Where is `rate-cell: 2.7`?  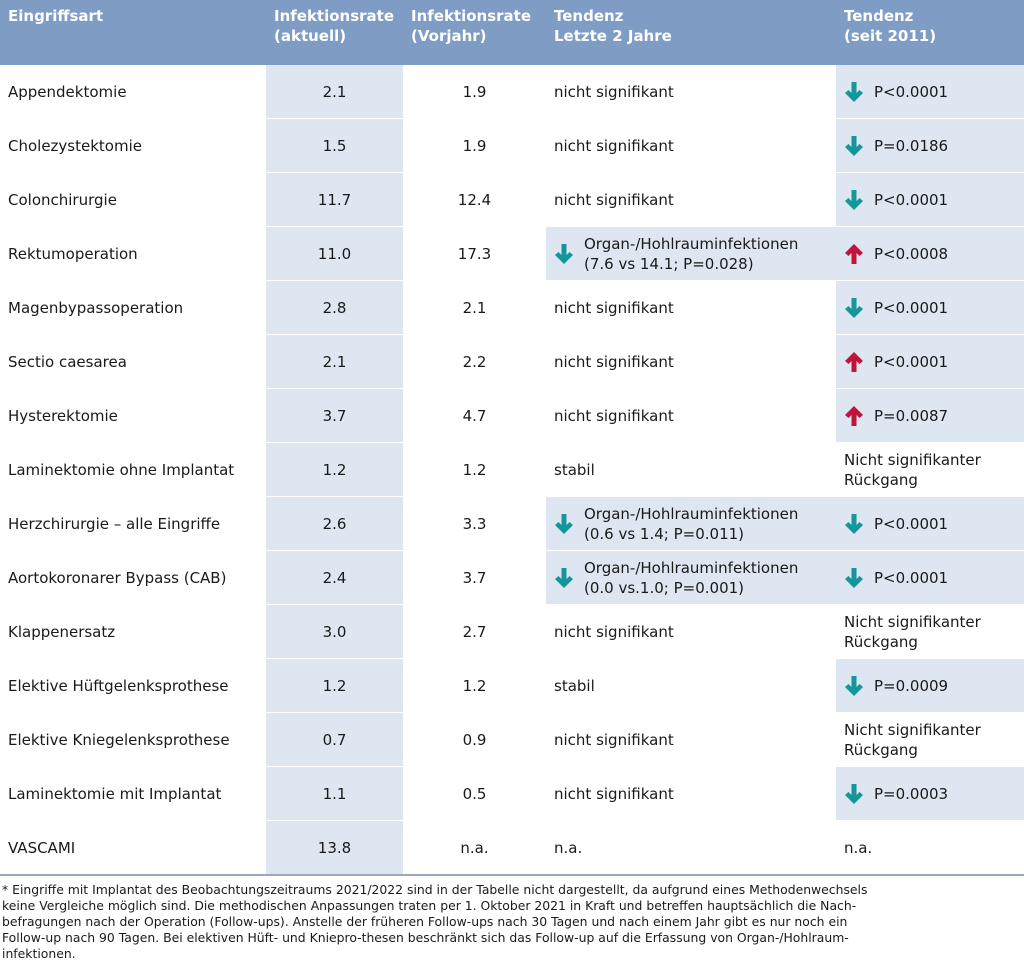 rate-cell: 2.7 is located at coordinates (474, 631).